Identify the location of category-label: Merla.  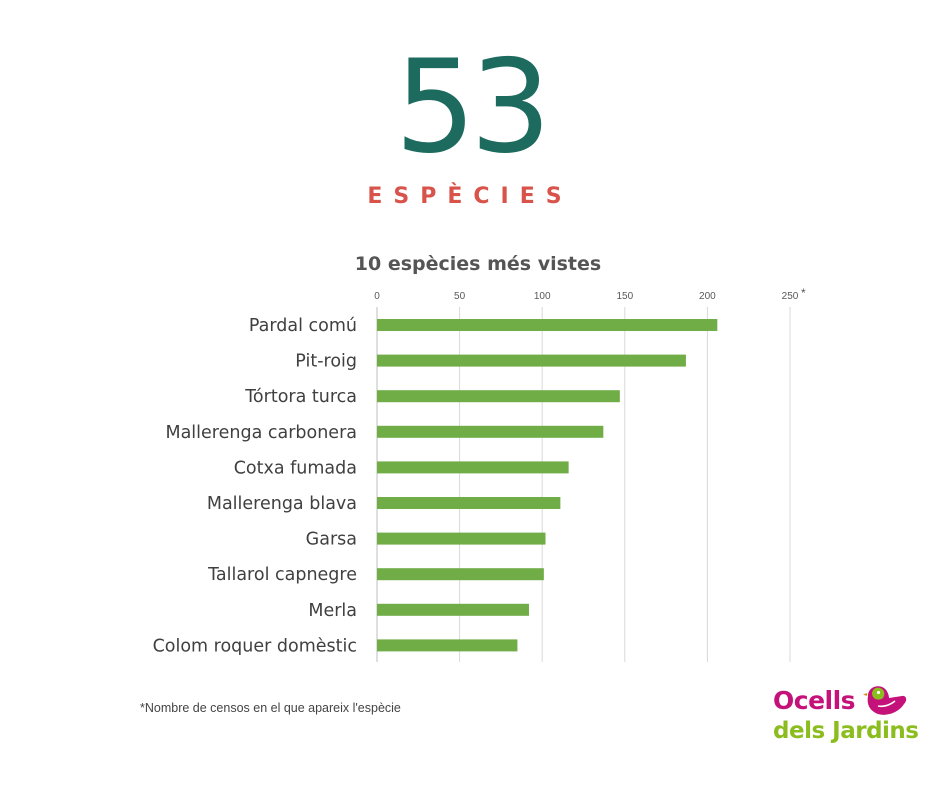
(332, 611).